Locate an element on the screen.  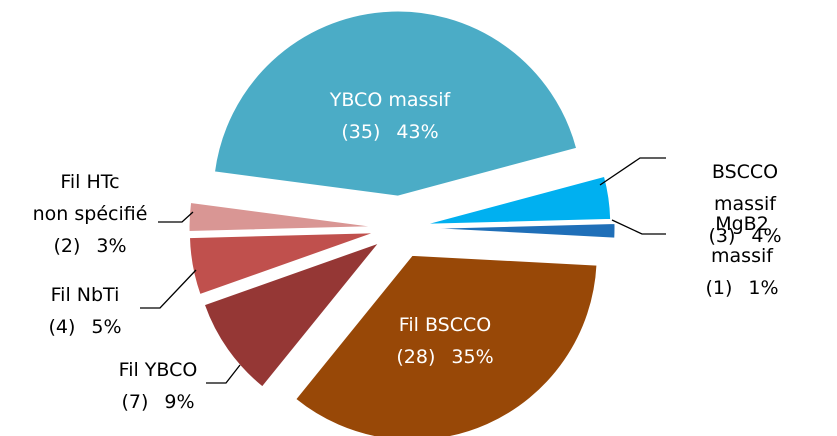
slice-label: MgB2 massif (1) 1% is located at coordinates (742, 256).